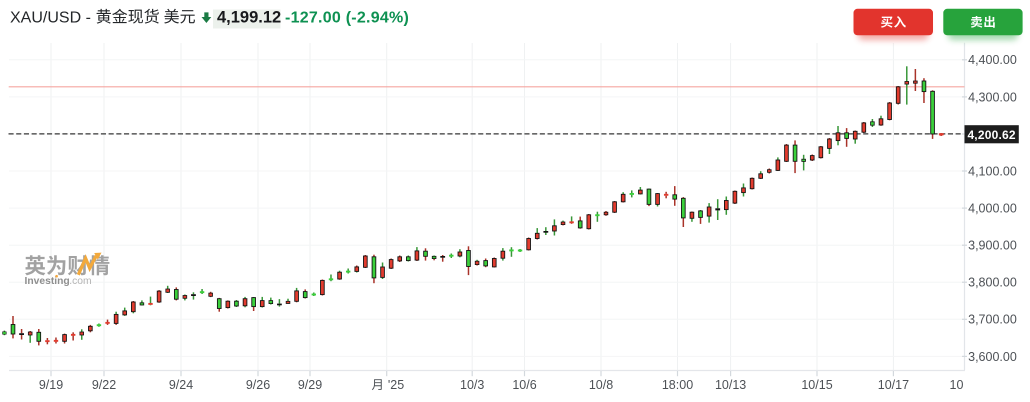 This screenshot has height=402, width=1030. Describe the element at coordinates (992, 320) in the screenshot. I see `svg-text: 3,700.00` at that location.